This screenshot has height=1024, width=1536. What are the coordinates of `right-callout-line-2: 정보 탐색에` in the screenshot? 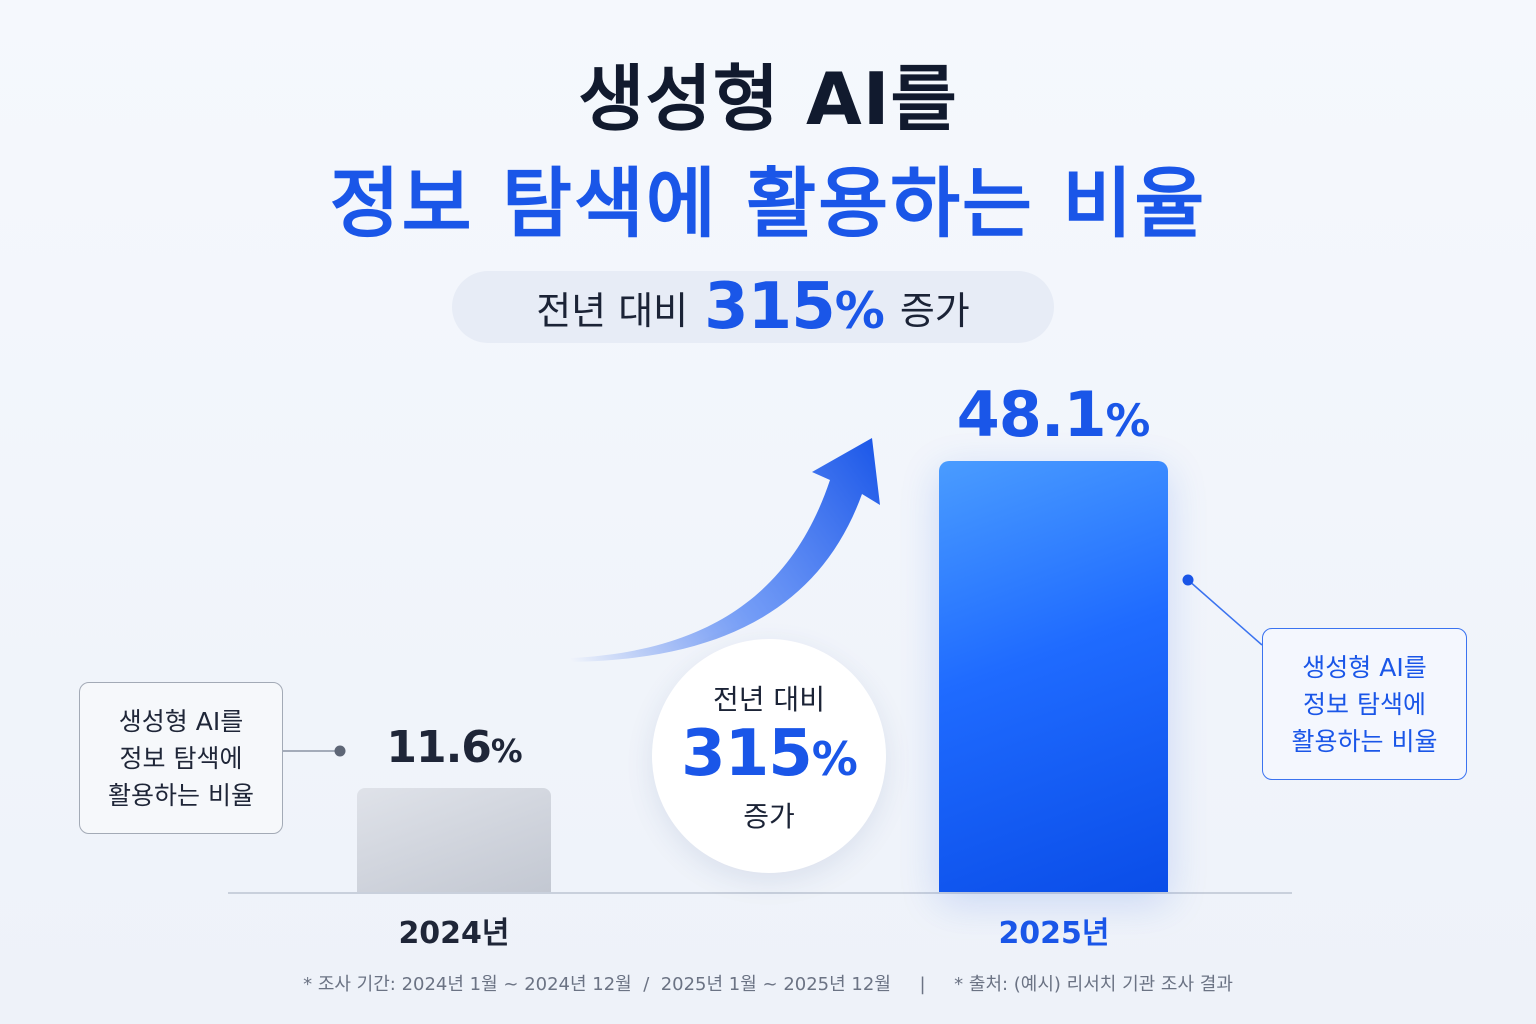 It's located at (1364, 704).